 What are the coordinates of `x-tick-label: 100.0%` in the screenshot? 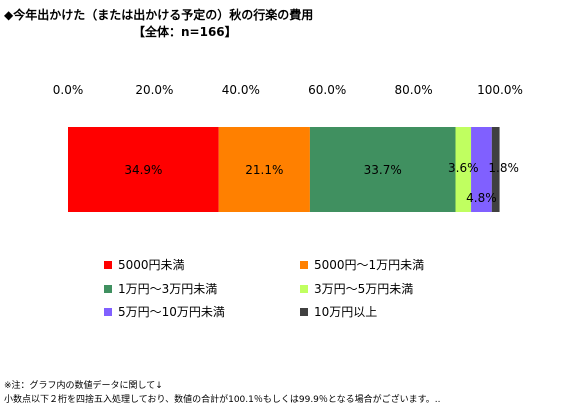 It's located at (500, 90).